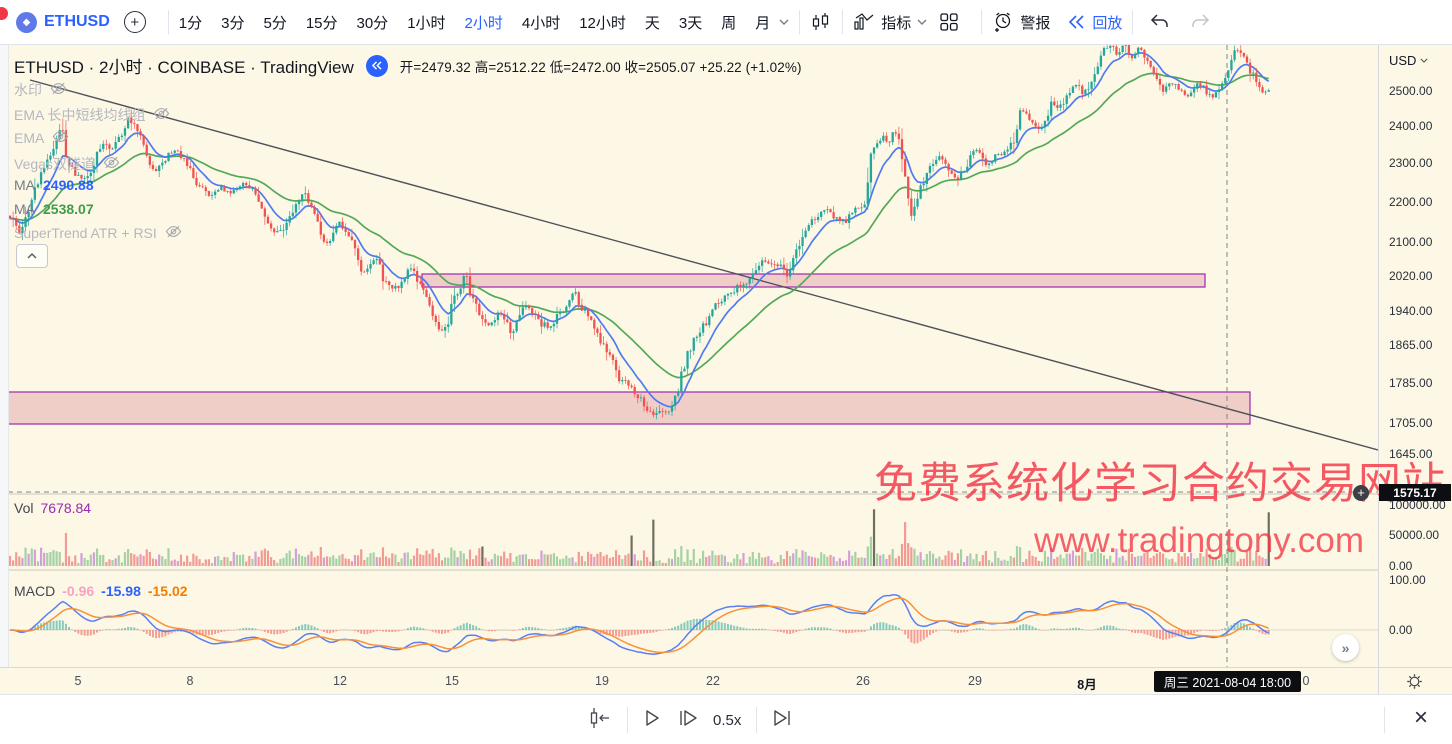 Image resolution: width=1452 pixels, height=744 pixels. I want to click on price-tick: 1785.00, so click(1411, 383).